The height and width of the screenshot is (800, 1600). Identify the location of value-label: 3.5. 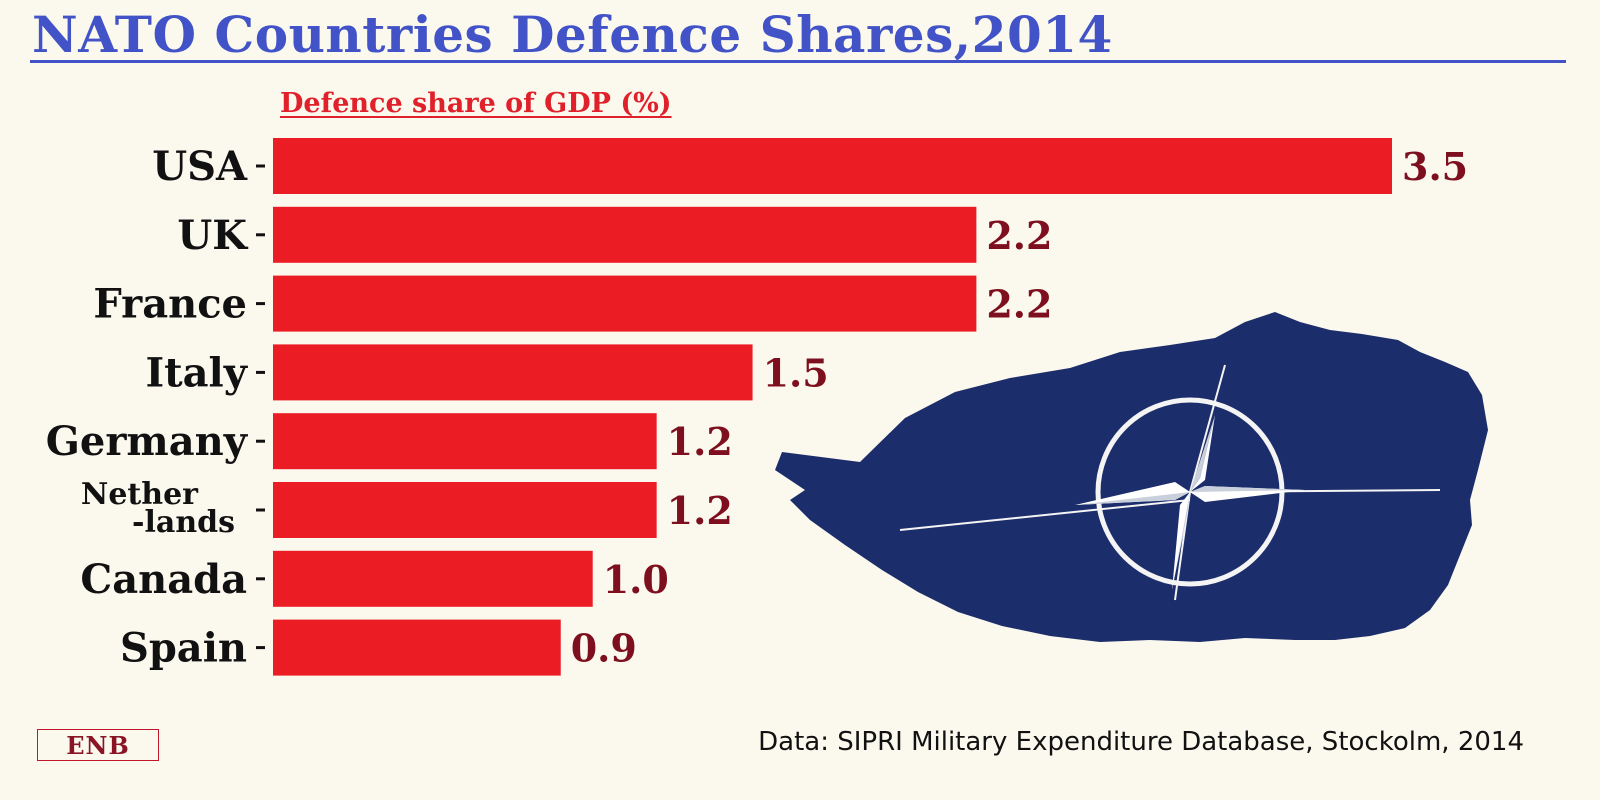
(1435, 166).